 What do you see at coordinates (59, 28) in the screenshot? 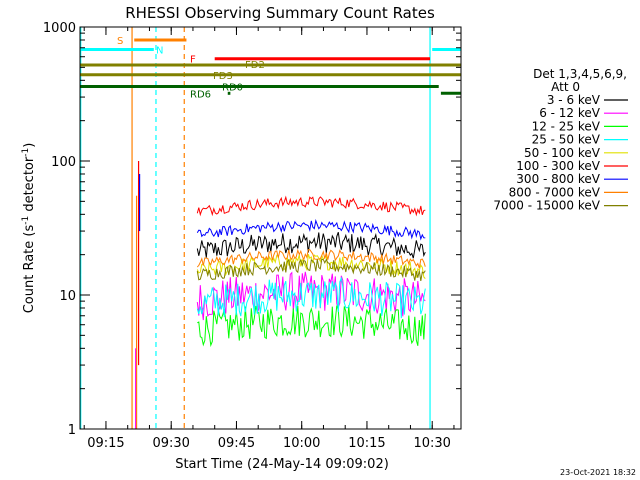
I see `y-tick-label-3: 1000` at bounding box center [59, 28].